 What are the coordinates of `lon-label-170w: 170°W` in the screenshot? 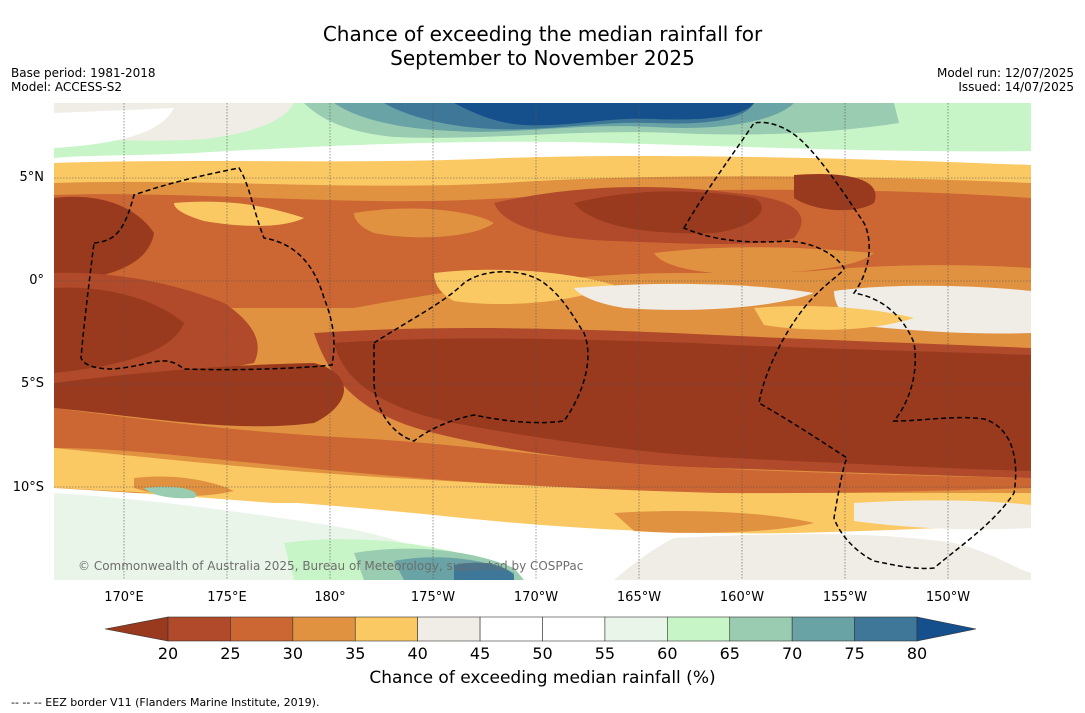 It's located at (536, 597).